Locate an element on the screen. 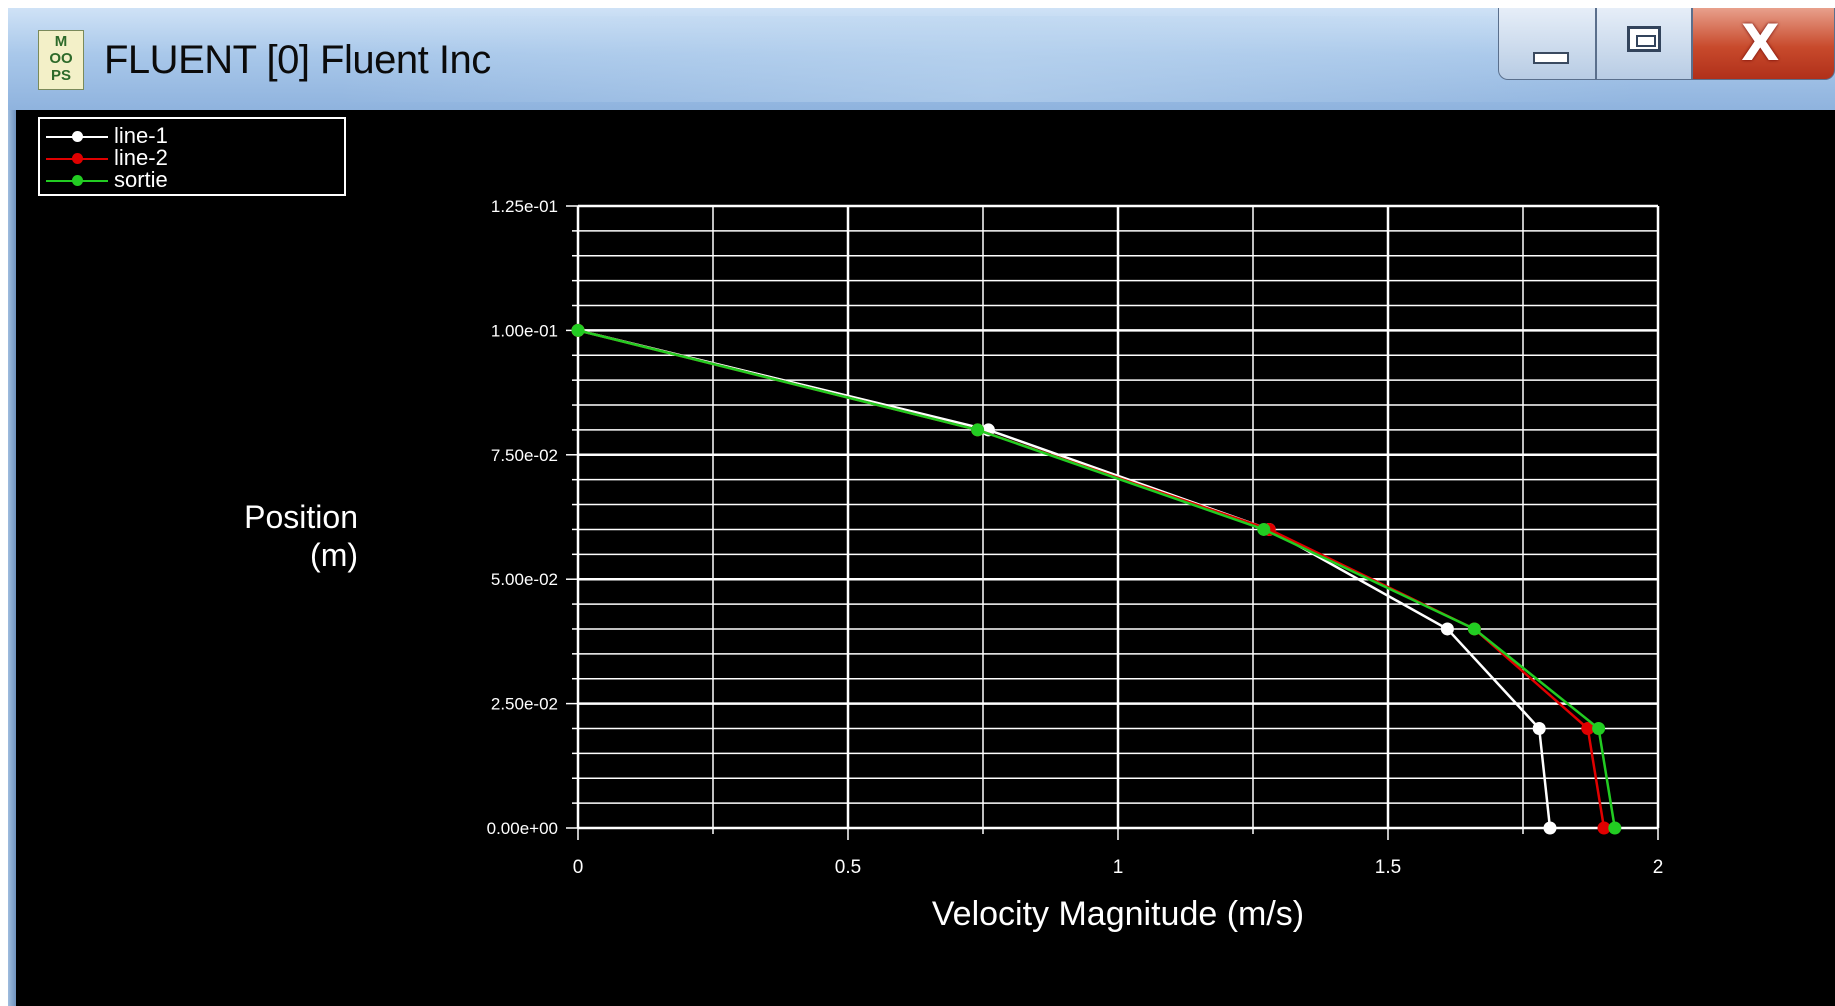 The height and width of the screenshot is (1006, 1835). legend-item-line-1: line-1 is located at coordinates (191, 136).